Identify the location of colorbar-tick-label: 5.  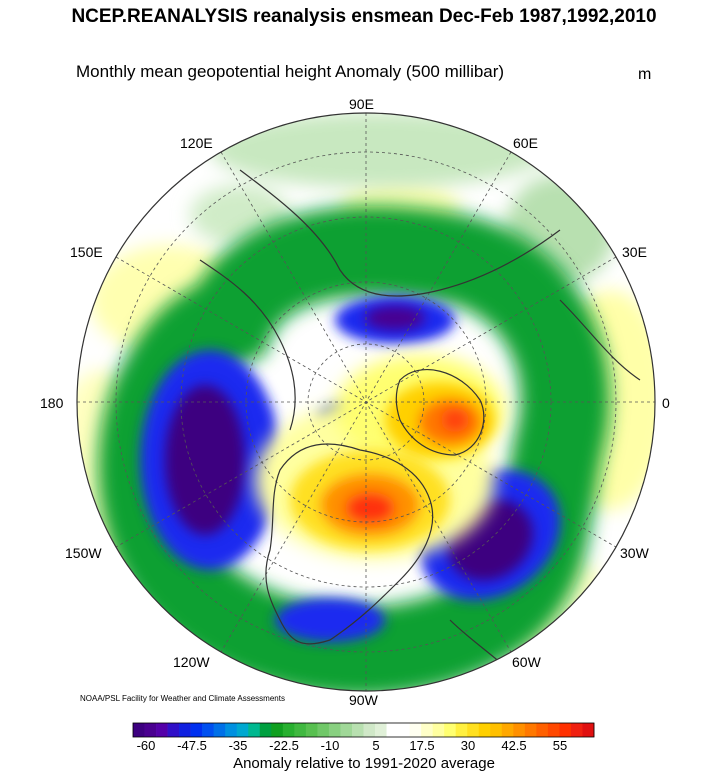
(376, 745).